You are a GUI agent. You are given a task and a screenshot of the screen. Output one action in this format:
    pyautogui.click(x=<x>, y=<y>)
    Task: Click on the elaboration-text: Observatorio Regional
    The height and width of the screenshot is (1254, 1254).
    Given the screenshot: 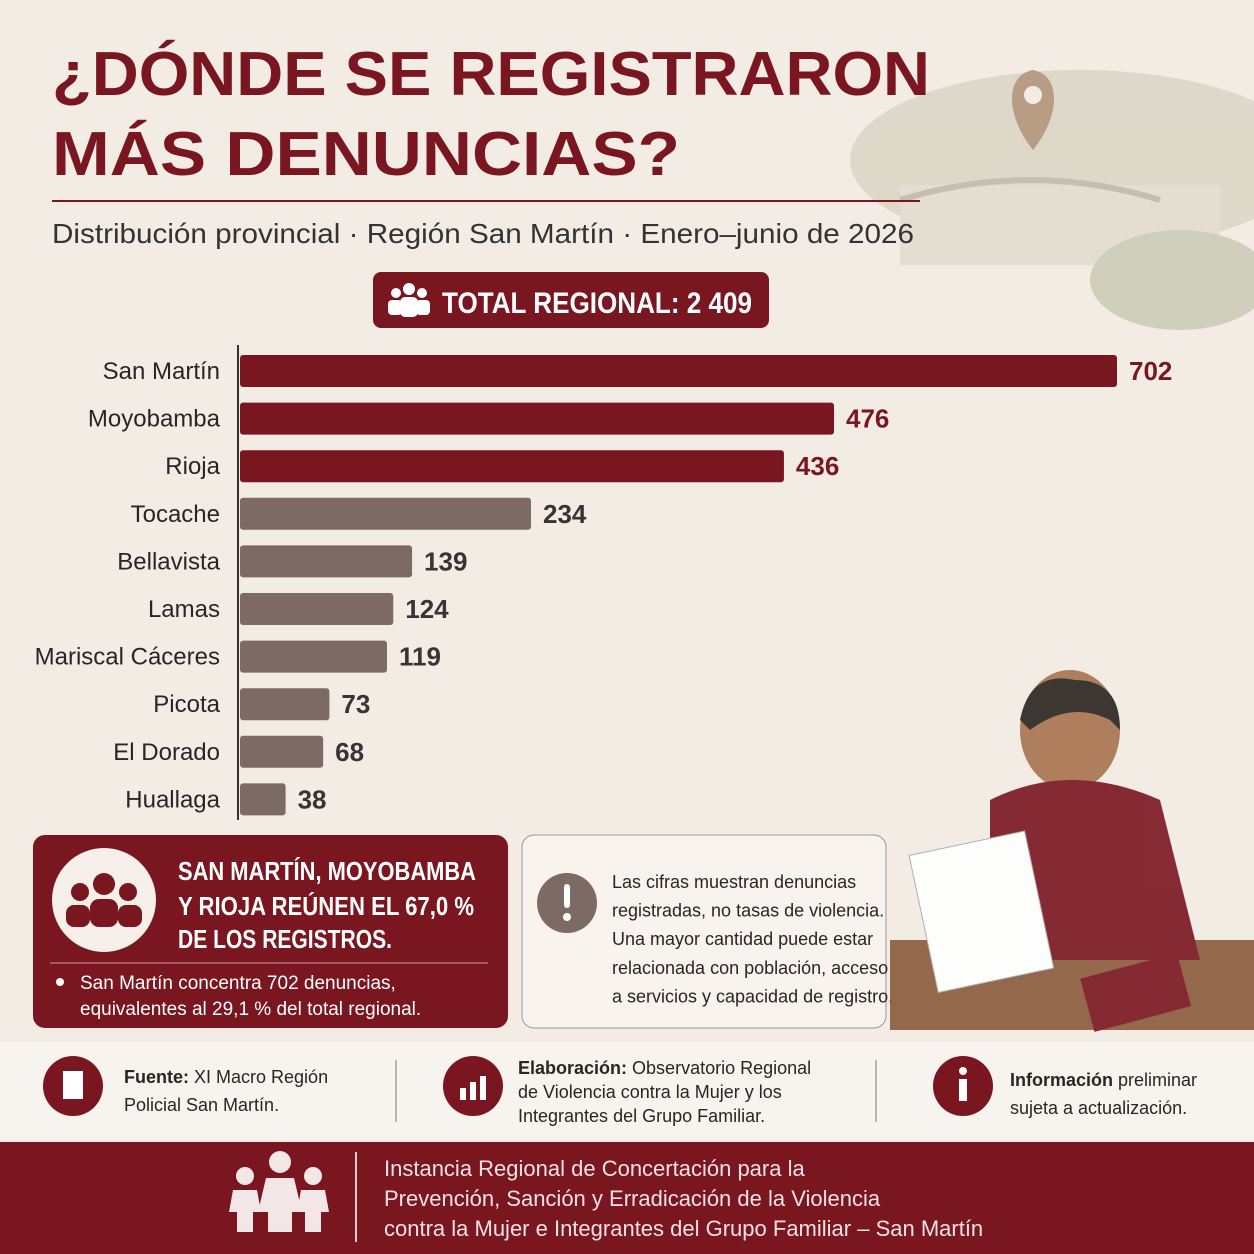 What is the action you would take?
    pyautogui.click(x=721, y=1068)
    